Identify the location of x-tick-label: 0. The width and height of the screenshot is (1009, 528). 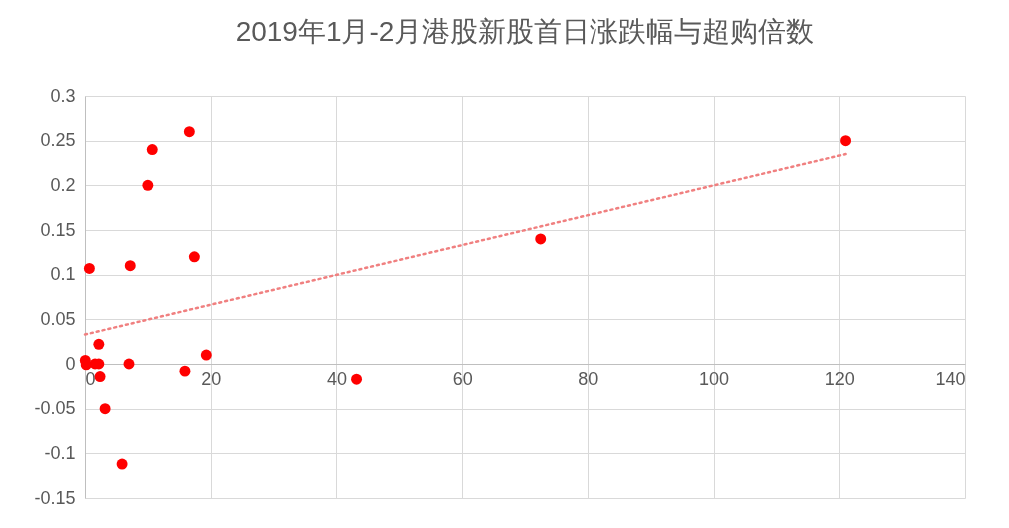
(90, 378).